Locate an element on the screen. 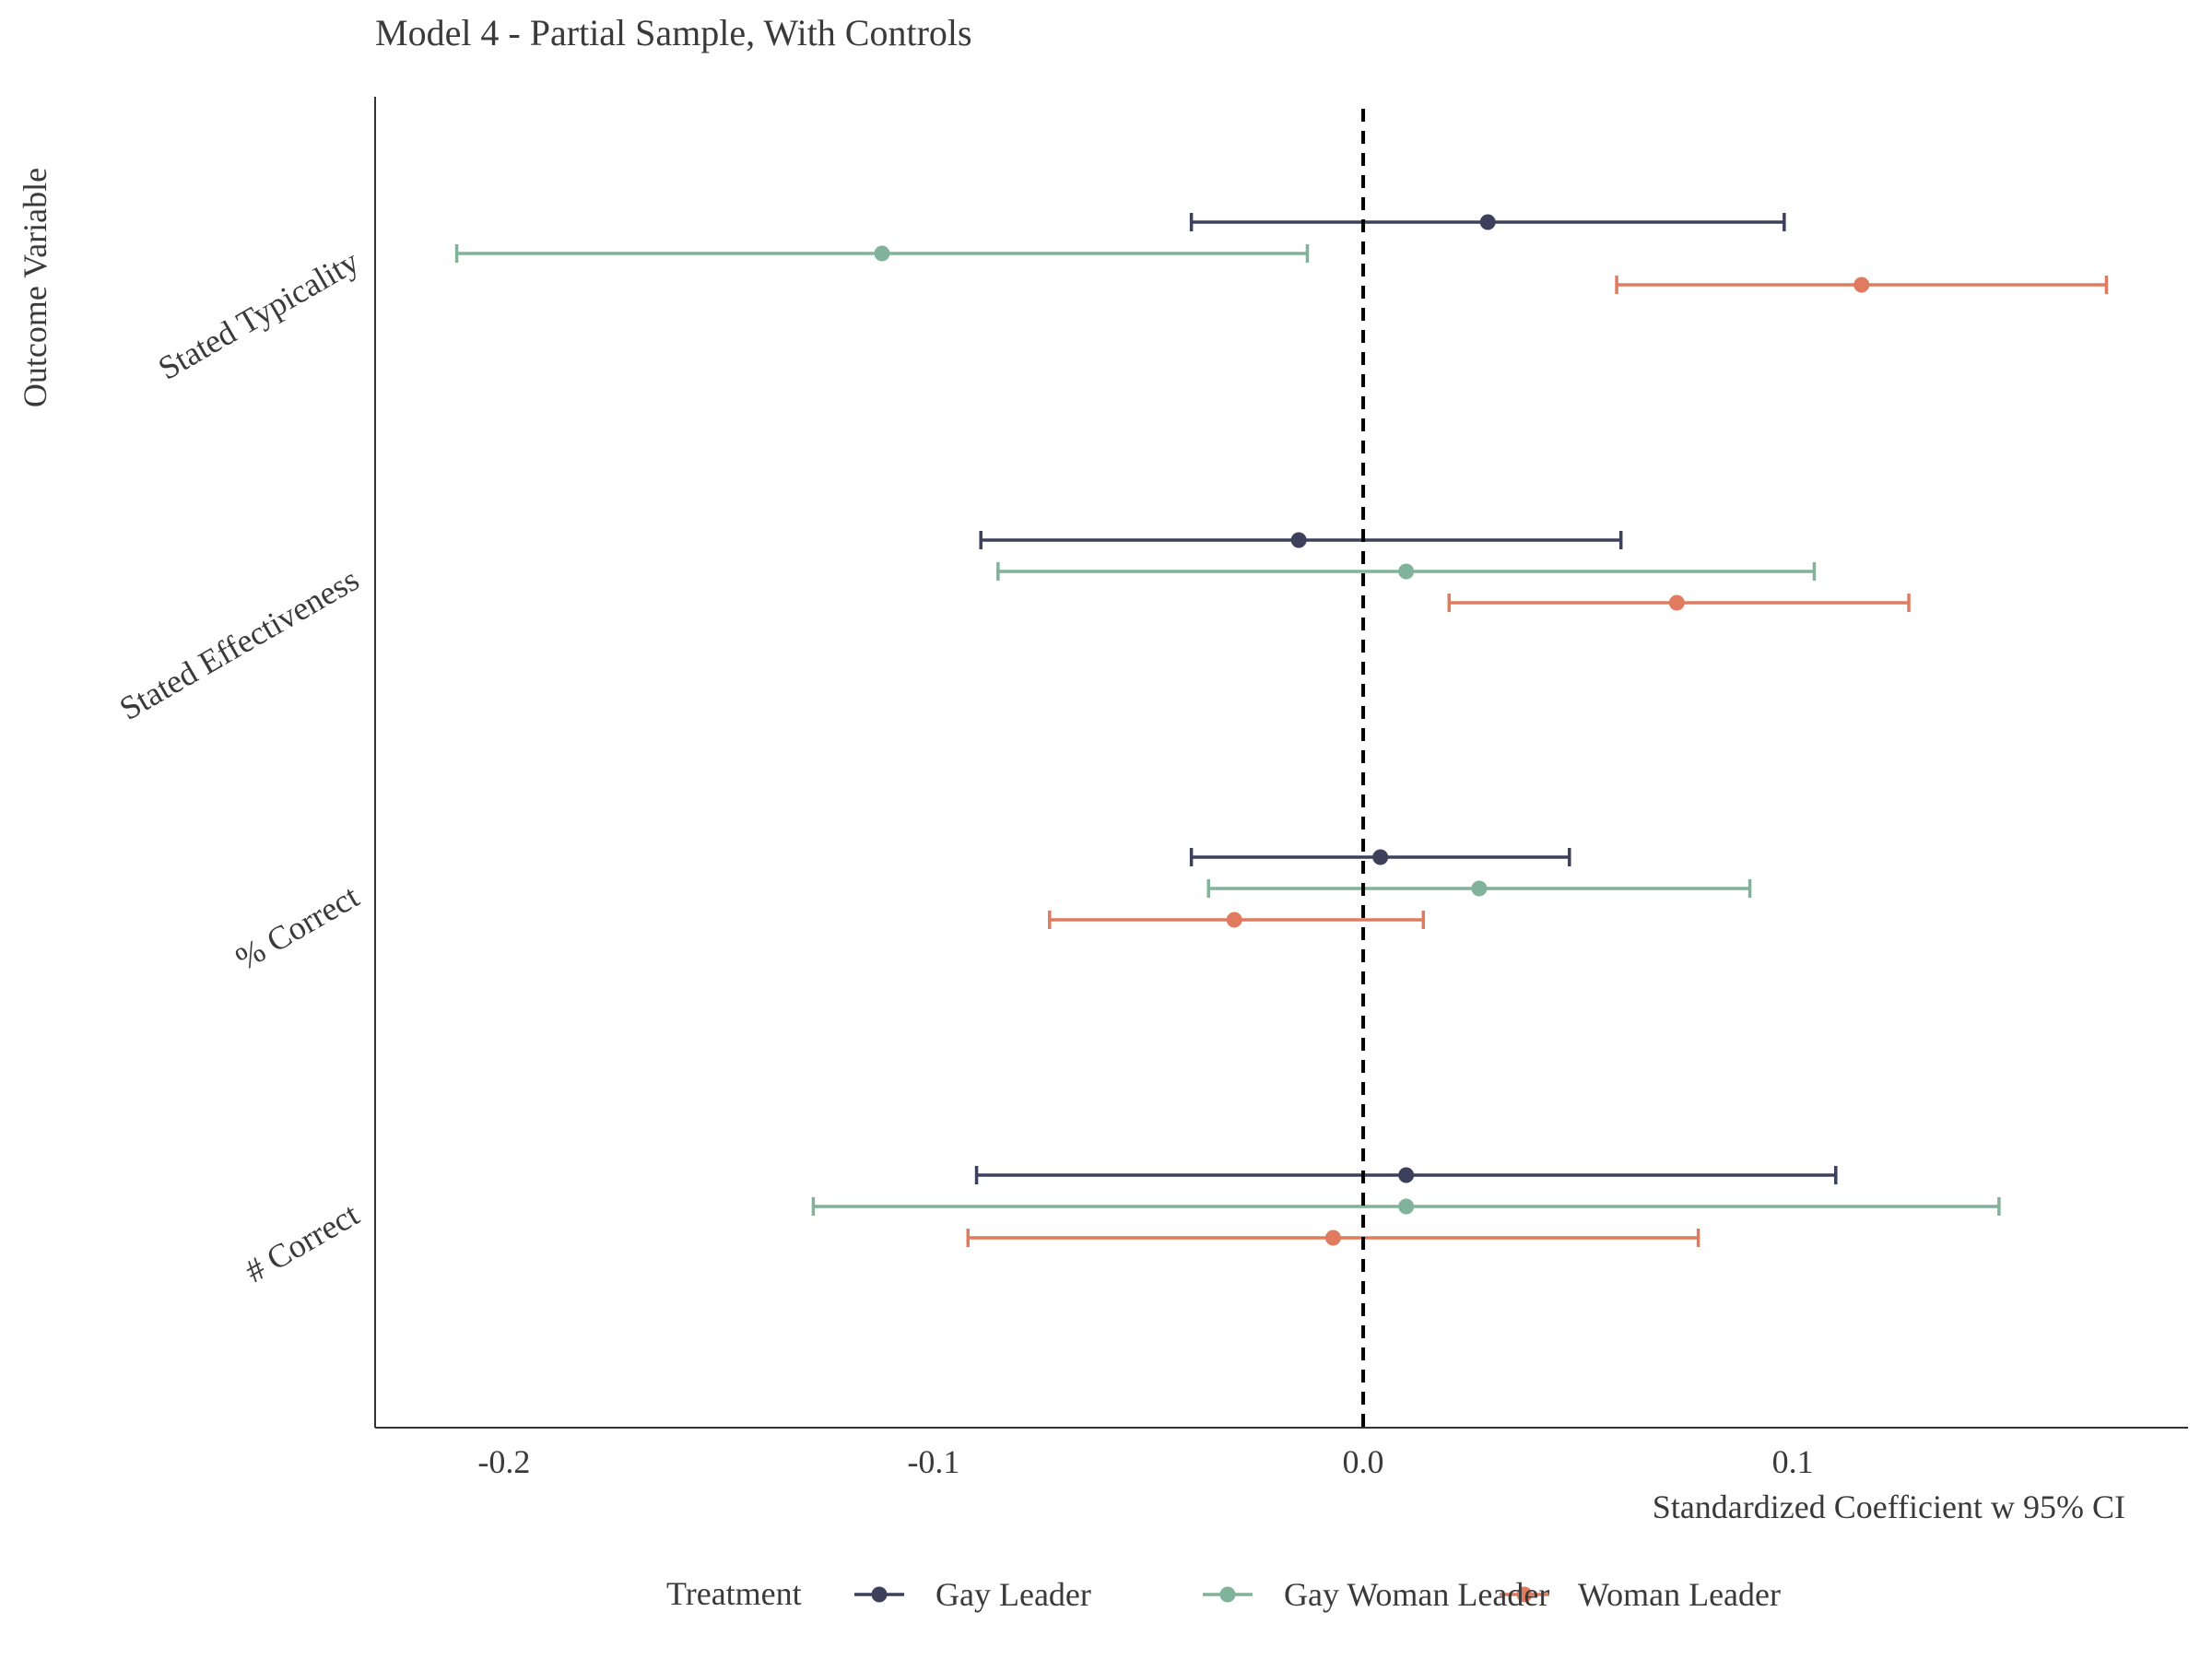 Image resolution: width=2212 pixels, height=1659 pixels. legend-label: Gay Woman Leader is located at coordinates (1416, 1594).